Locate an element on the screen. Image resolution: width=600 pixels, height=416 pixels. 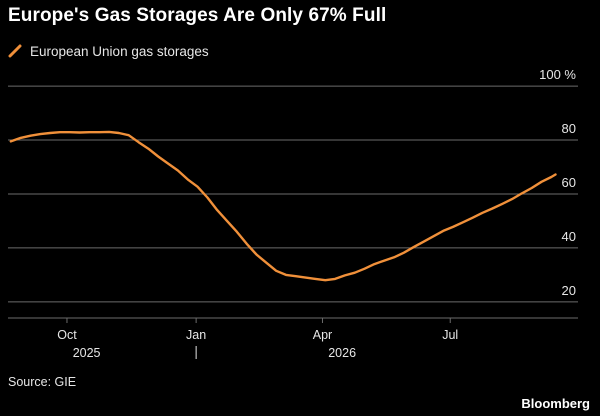
x-tick-label-jul: Jul is located at coordinates (450, 335).